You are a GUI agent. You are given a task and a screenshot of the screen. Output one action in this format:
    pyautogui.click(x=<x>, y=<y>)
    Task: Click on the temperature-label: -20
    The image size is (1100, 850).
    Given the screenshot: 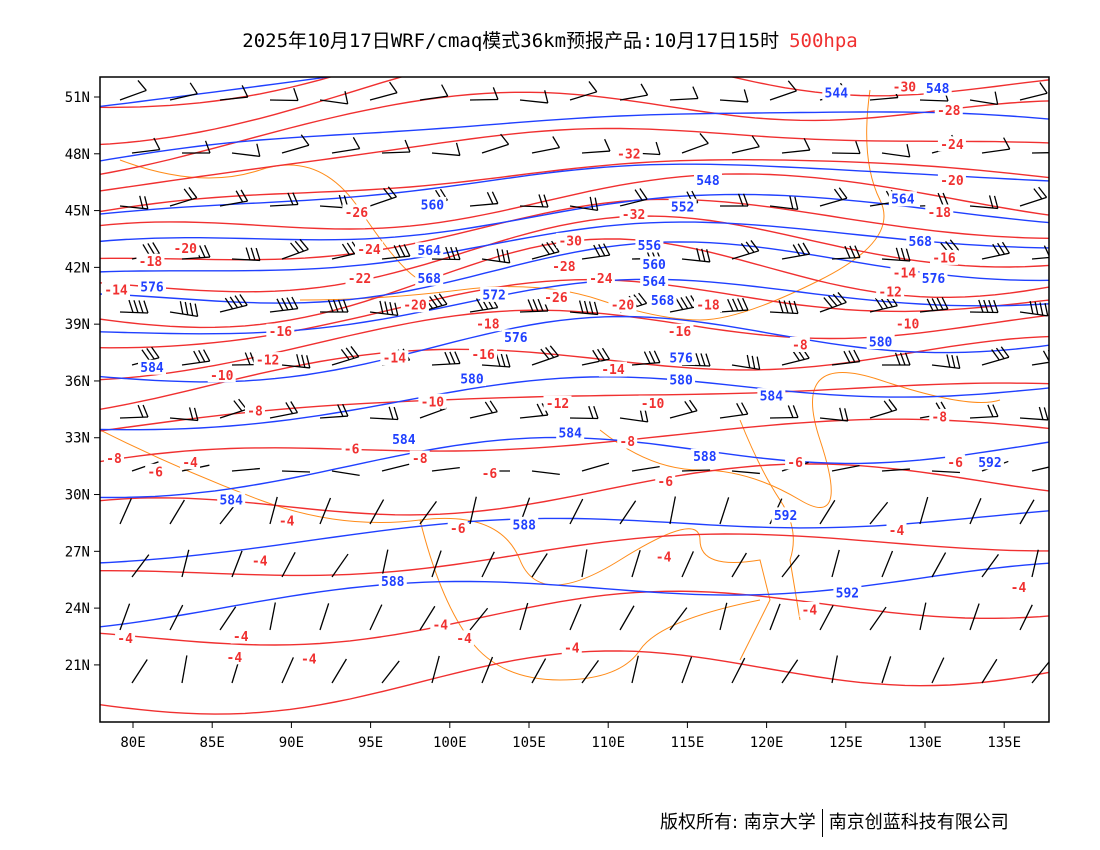 What is the action you would take?
    pyautogui.click(x=415, y=306)
    